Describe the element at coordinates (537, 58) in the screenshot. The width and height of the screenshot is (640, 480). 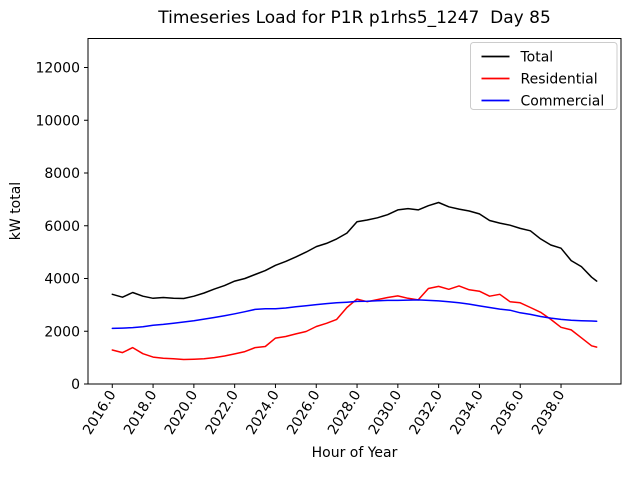
I see `legend-label-total: Total` at that location.